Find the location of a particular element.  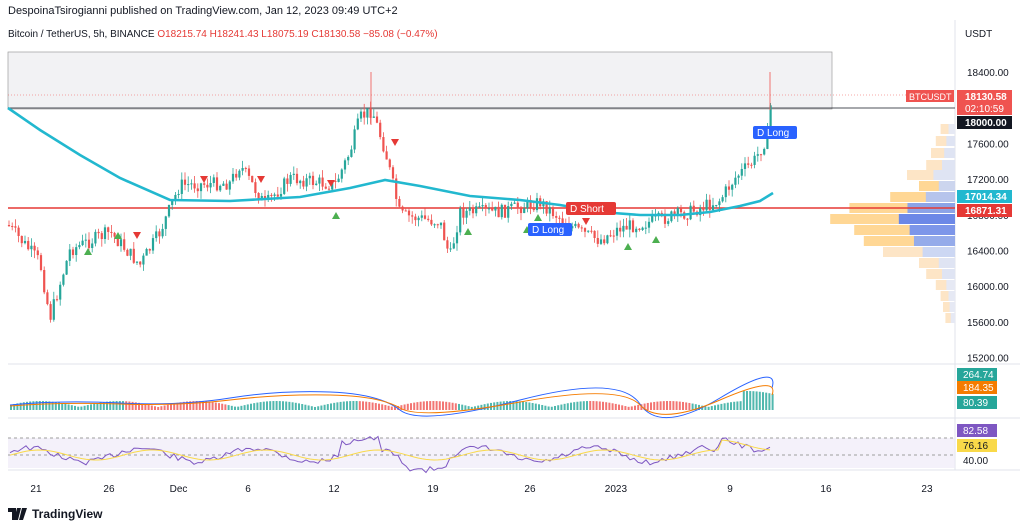

annotation-d-long: D Long is located at coordinates (773, 133).